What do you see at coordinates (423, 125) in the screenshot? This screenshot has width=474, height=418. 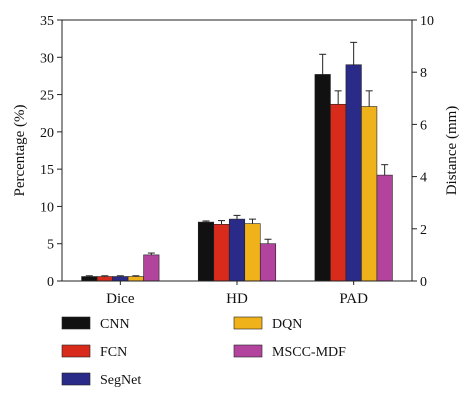 I see `y2-tick-label: 6` at bounding box center [423, 125].